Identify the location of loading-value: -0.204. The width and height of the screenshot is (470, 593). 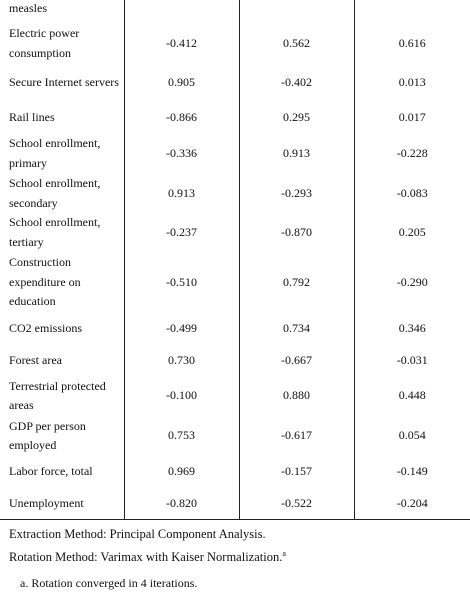
(411, 504).